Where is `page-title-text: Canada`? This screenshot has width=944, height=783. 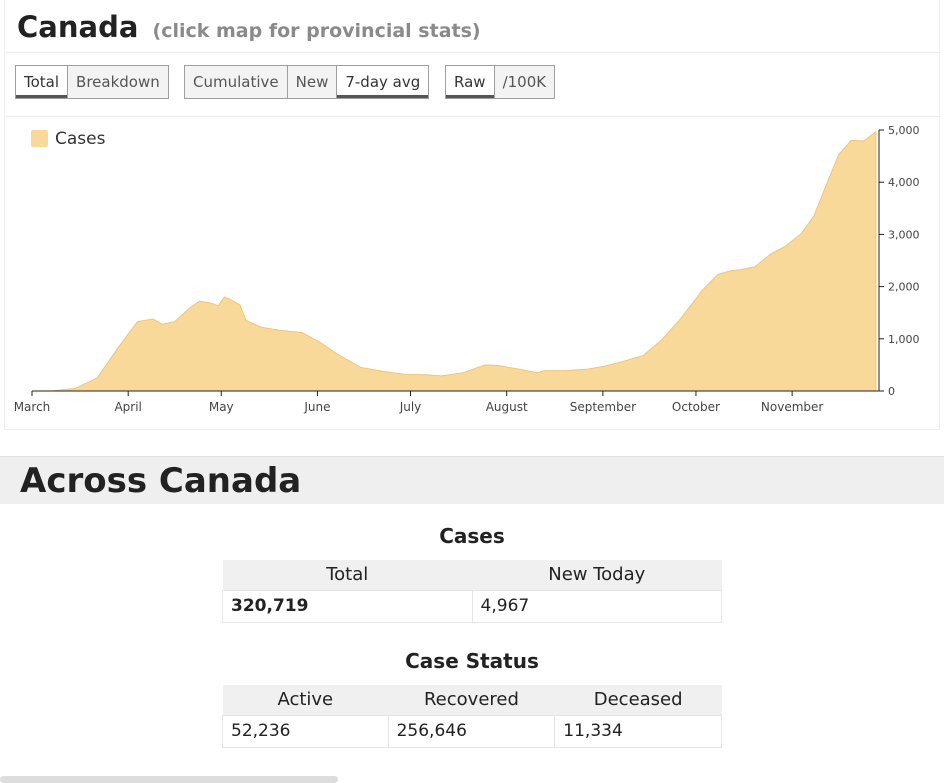
page-title-text: Canada is located at coordinates (78, 27).